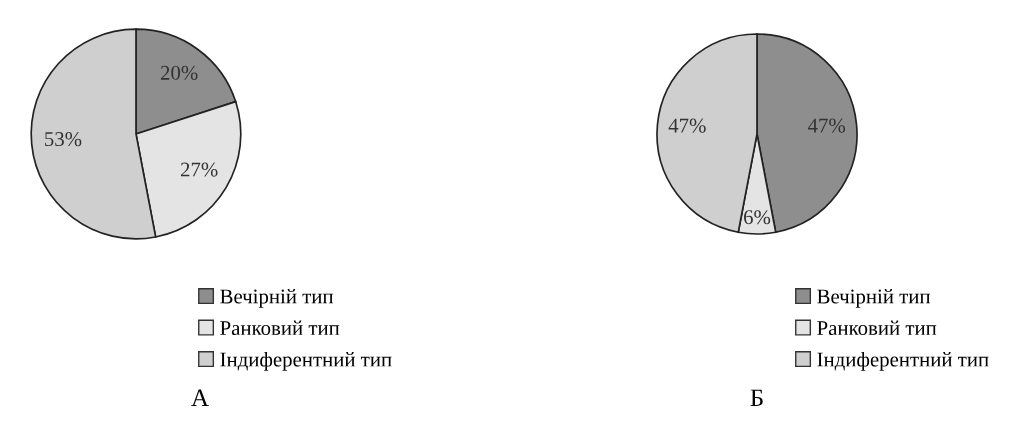  Describe the element at coordinates (200, 398) in the screenshot. I see `text: А` at that location.